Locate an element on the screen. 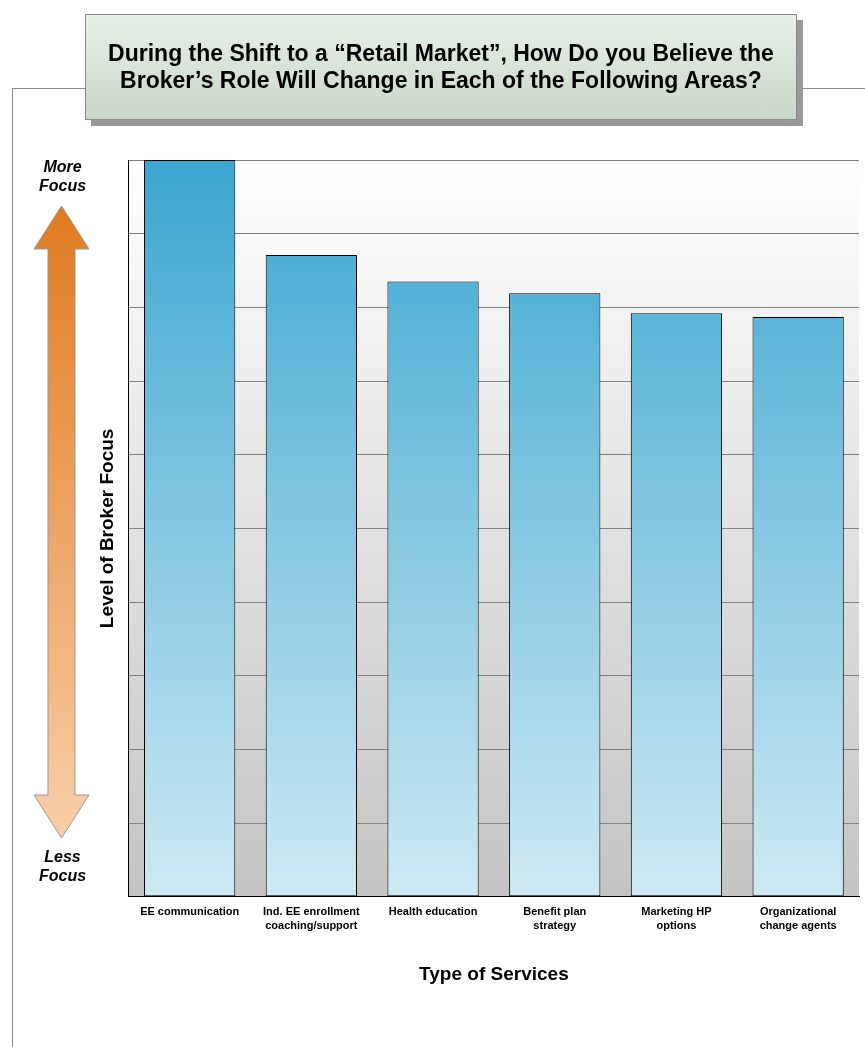 This screenshot has height=1047, width=865. y-axis-title: Level of Broker Focus is located at coordinates (106, 528).